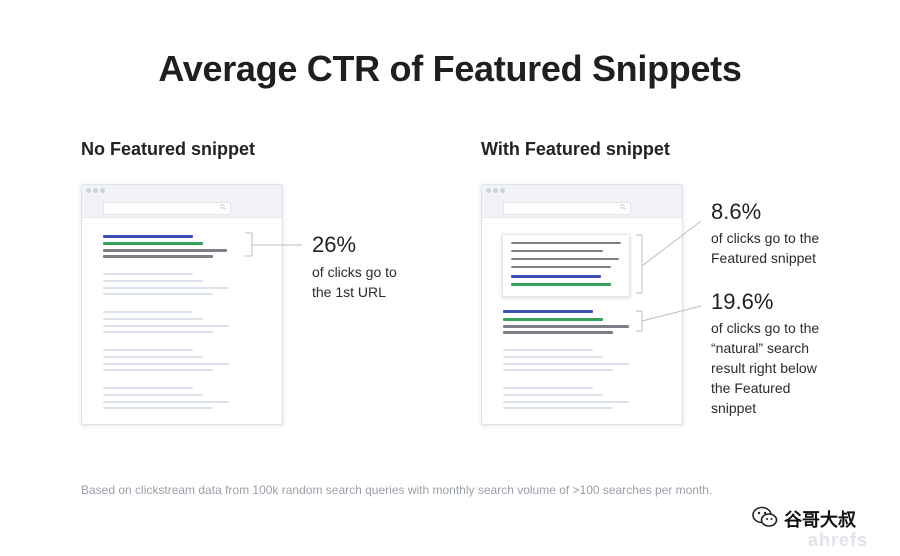 The height and width of the screenshot is (556, 900). Describe the element at coordinates (334, 244) in the screenshot. I see `stat-value-first-url: 26%` at that location.